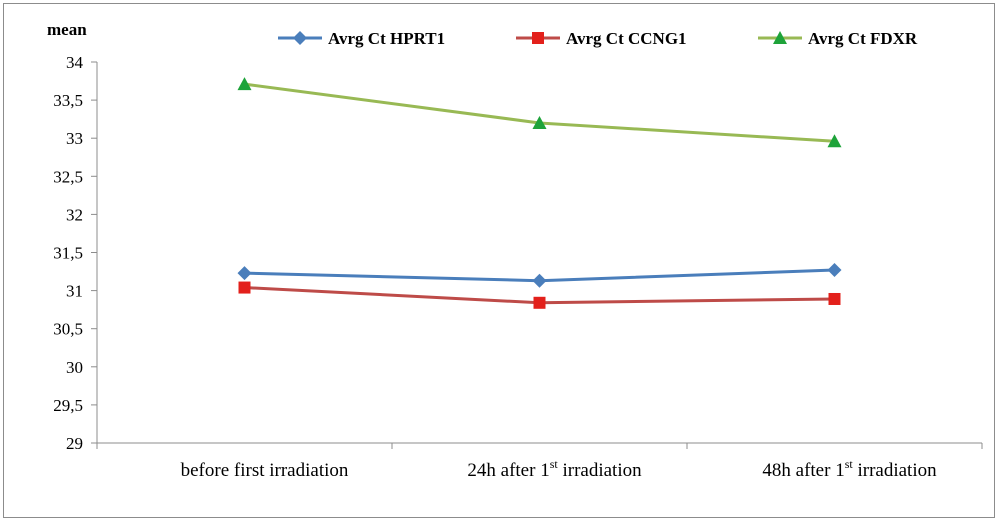 The width and height of the screenshot is (1000, 523). Describe the element at coordinates (386, 38) in the screenshot. I see `legend-label: Avrg Ct HPRT1` at that location.